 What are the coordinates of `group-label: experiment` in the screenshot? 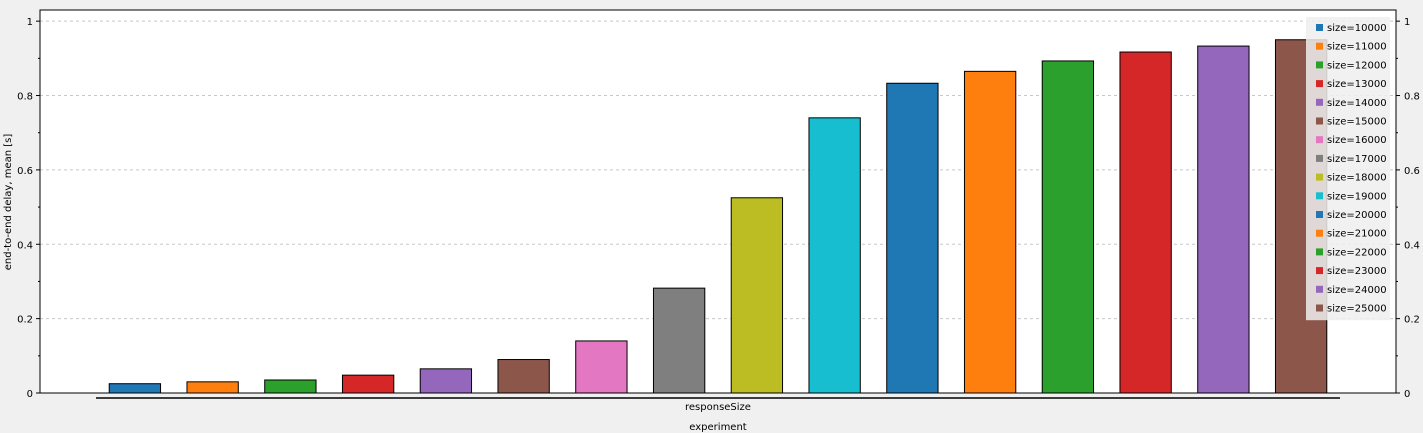 It's located at (718, 427).